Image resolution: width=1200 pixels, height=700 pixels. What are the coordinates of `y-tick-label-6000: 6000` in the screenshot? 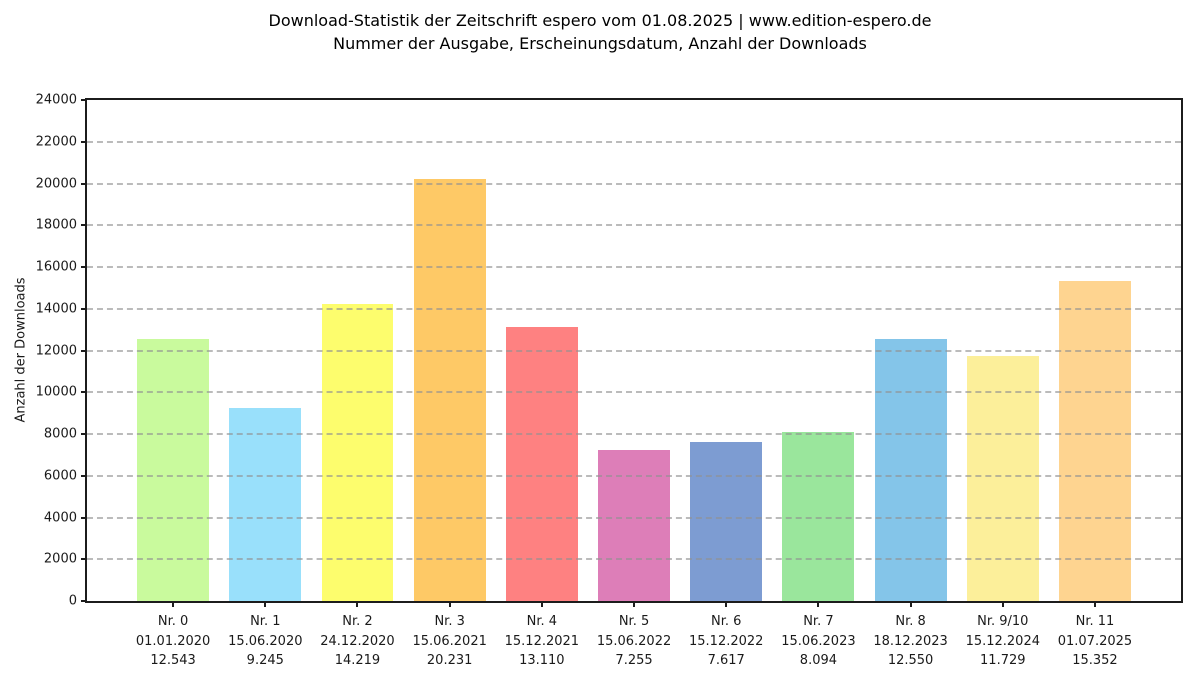 It's located at (60, 476).